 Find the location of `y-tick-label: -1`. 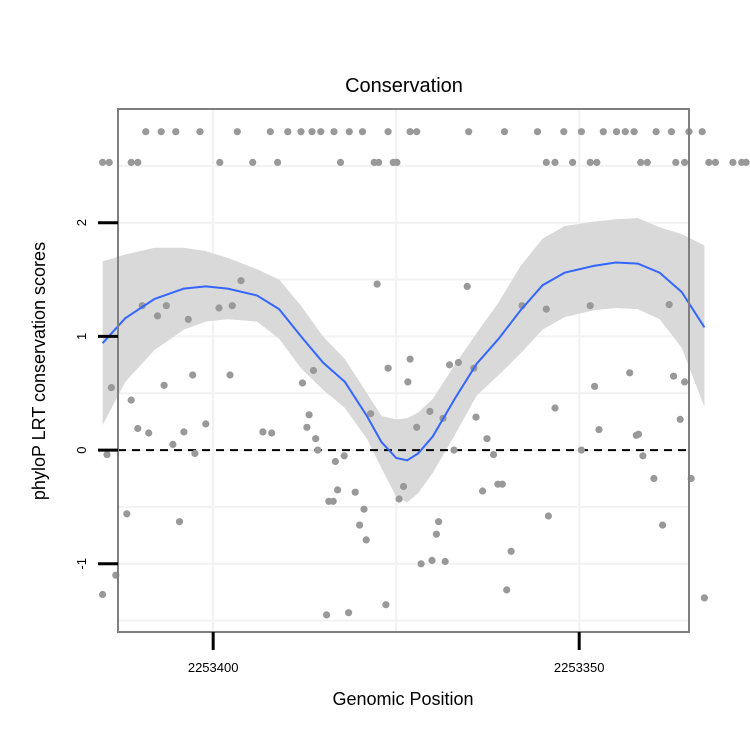

y-tick-label: -1 is located at coordinates (81, 564).